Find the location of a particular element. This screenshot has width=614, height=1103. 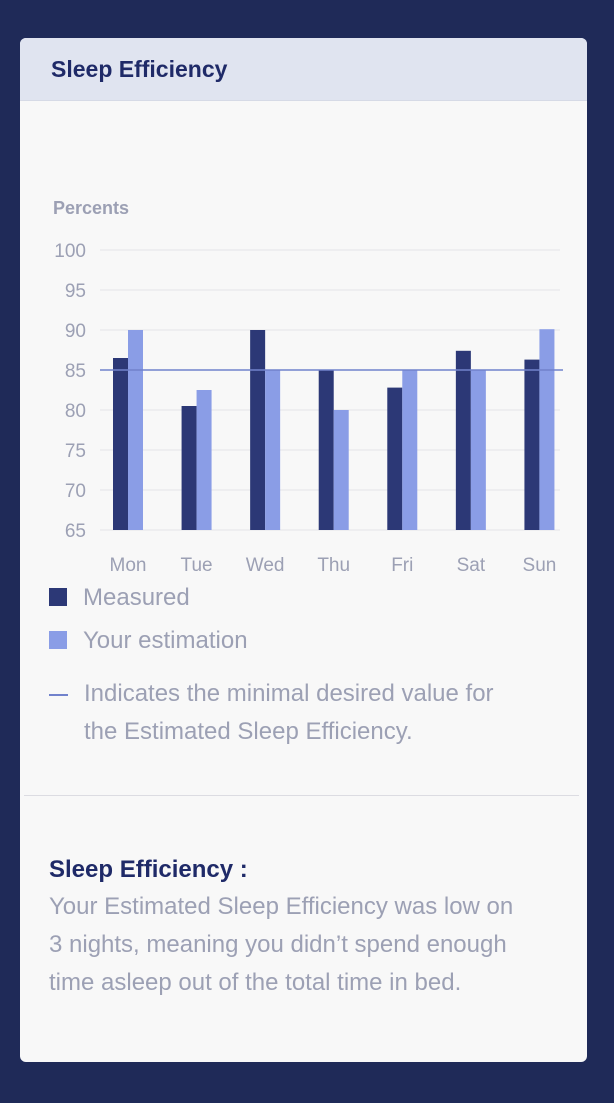

y-axis-title: Percents is located at coordinates (91, 208).